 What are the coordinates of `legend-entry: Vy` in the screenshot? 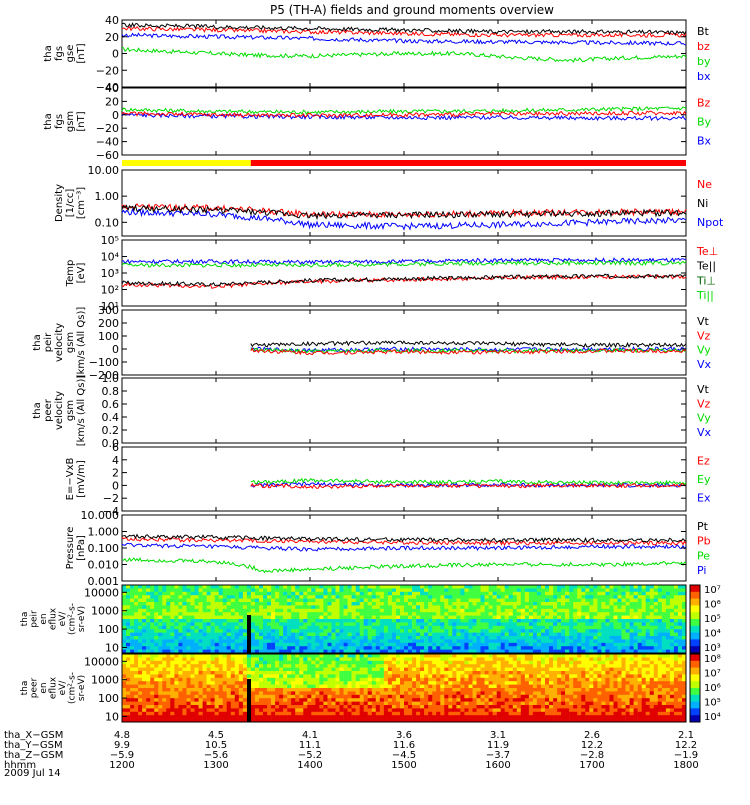 It's located at (704, 350).